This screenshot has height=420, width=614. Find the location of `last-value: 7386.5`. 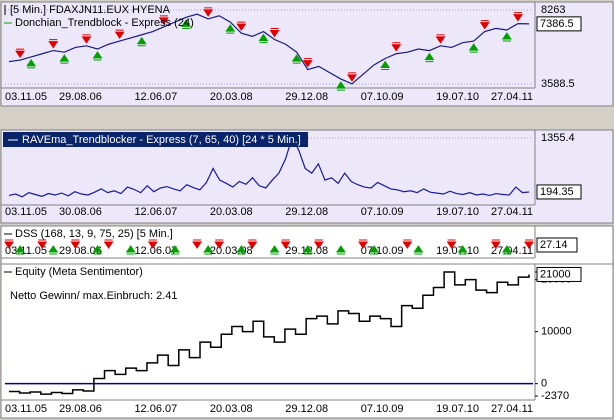

last-value: 7386.5 is located at coordinates (557, 24).